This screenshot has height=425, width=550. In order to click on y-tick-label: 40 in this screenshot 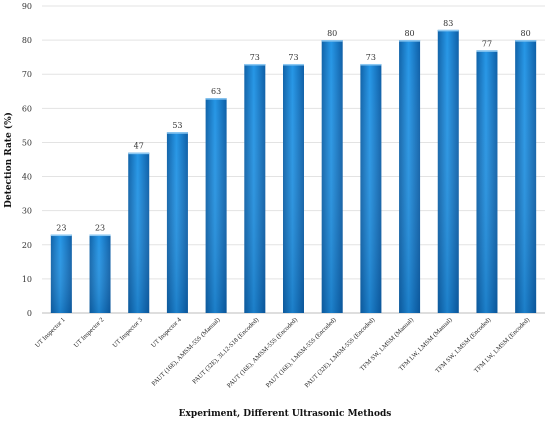, I will do `click(27, 177)`.